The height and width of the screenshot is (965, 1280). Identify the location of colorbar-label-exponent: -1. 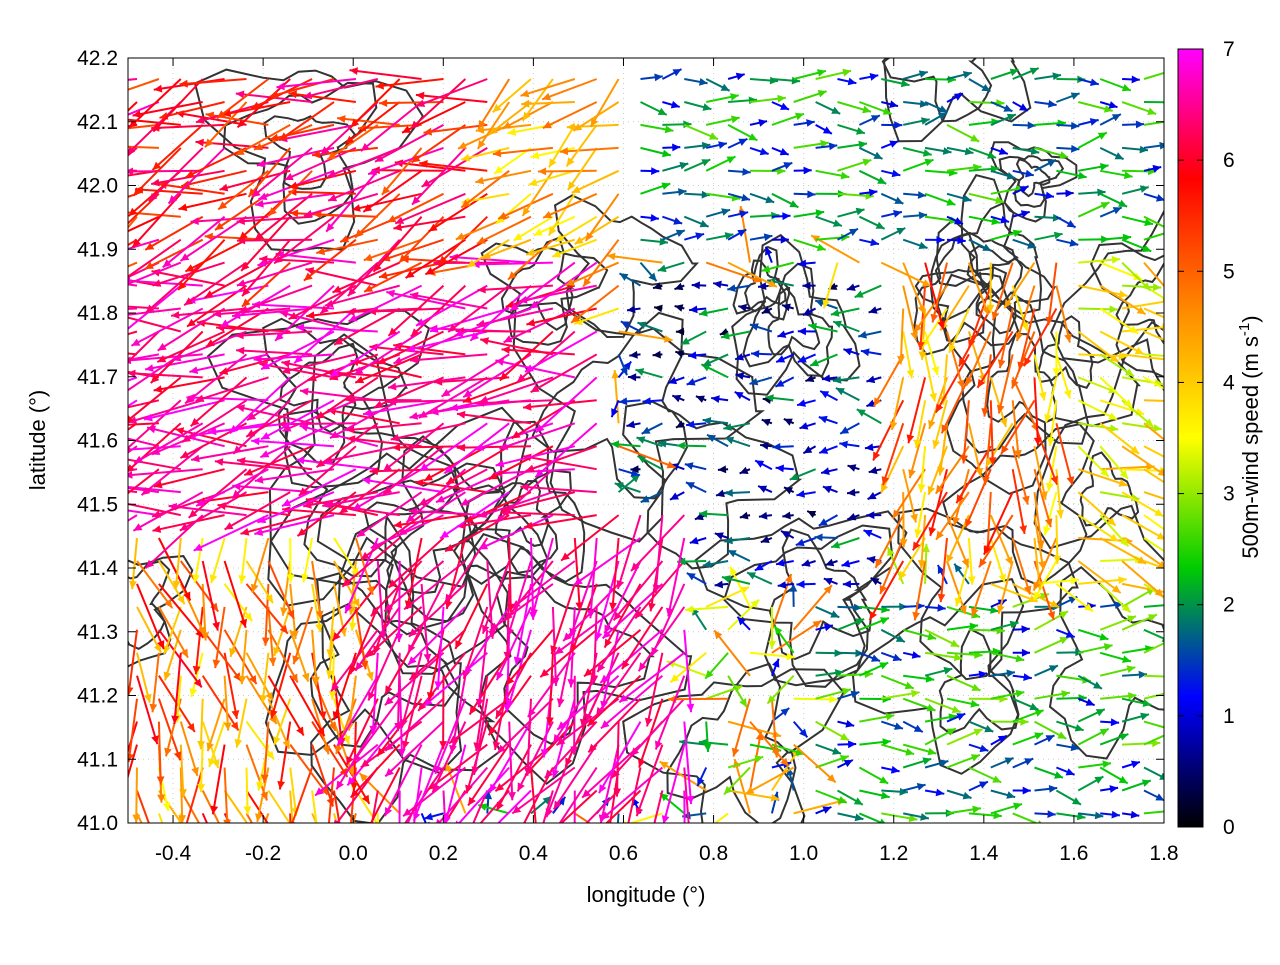
(1244, 329).